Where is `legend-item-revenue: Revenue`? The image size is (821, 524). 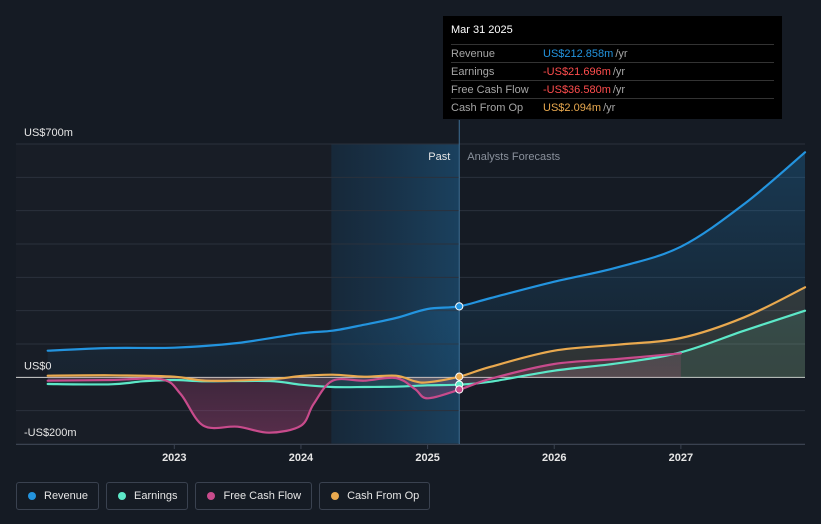 legend-item-revenue: Revenue is located at coordinates (58, 496).